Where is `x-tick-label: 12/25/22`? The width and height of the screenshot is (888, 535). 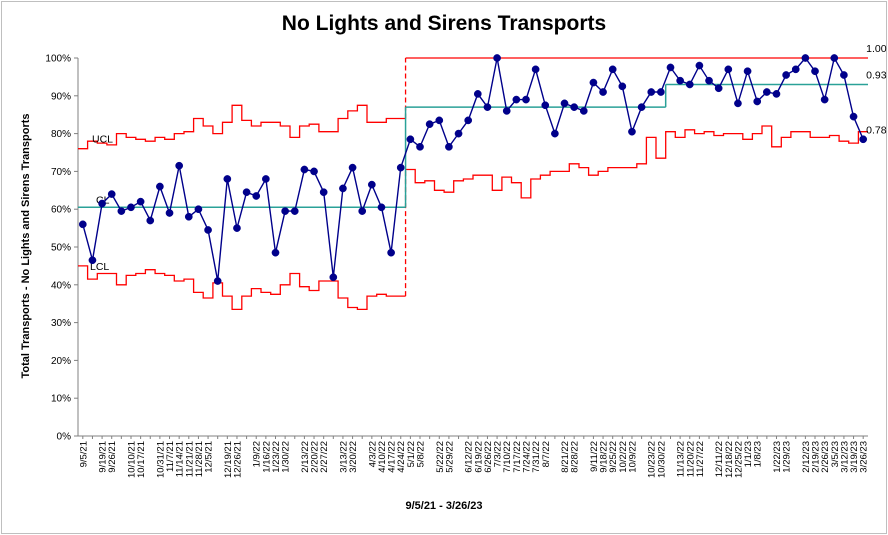
x-tick-label: 12/25/22 is located at coordinates (738, 459).